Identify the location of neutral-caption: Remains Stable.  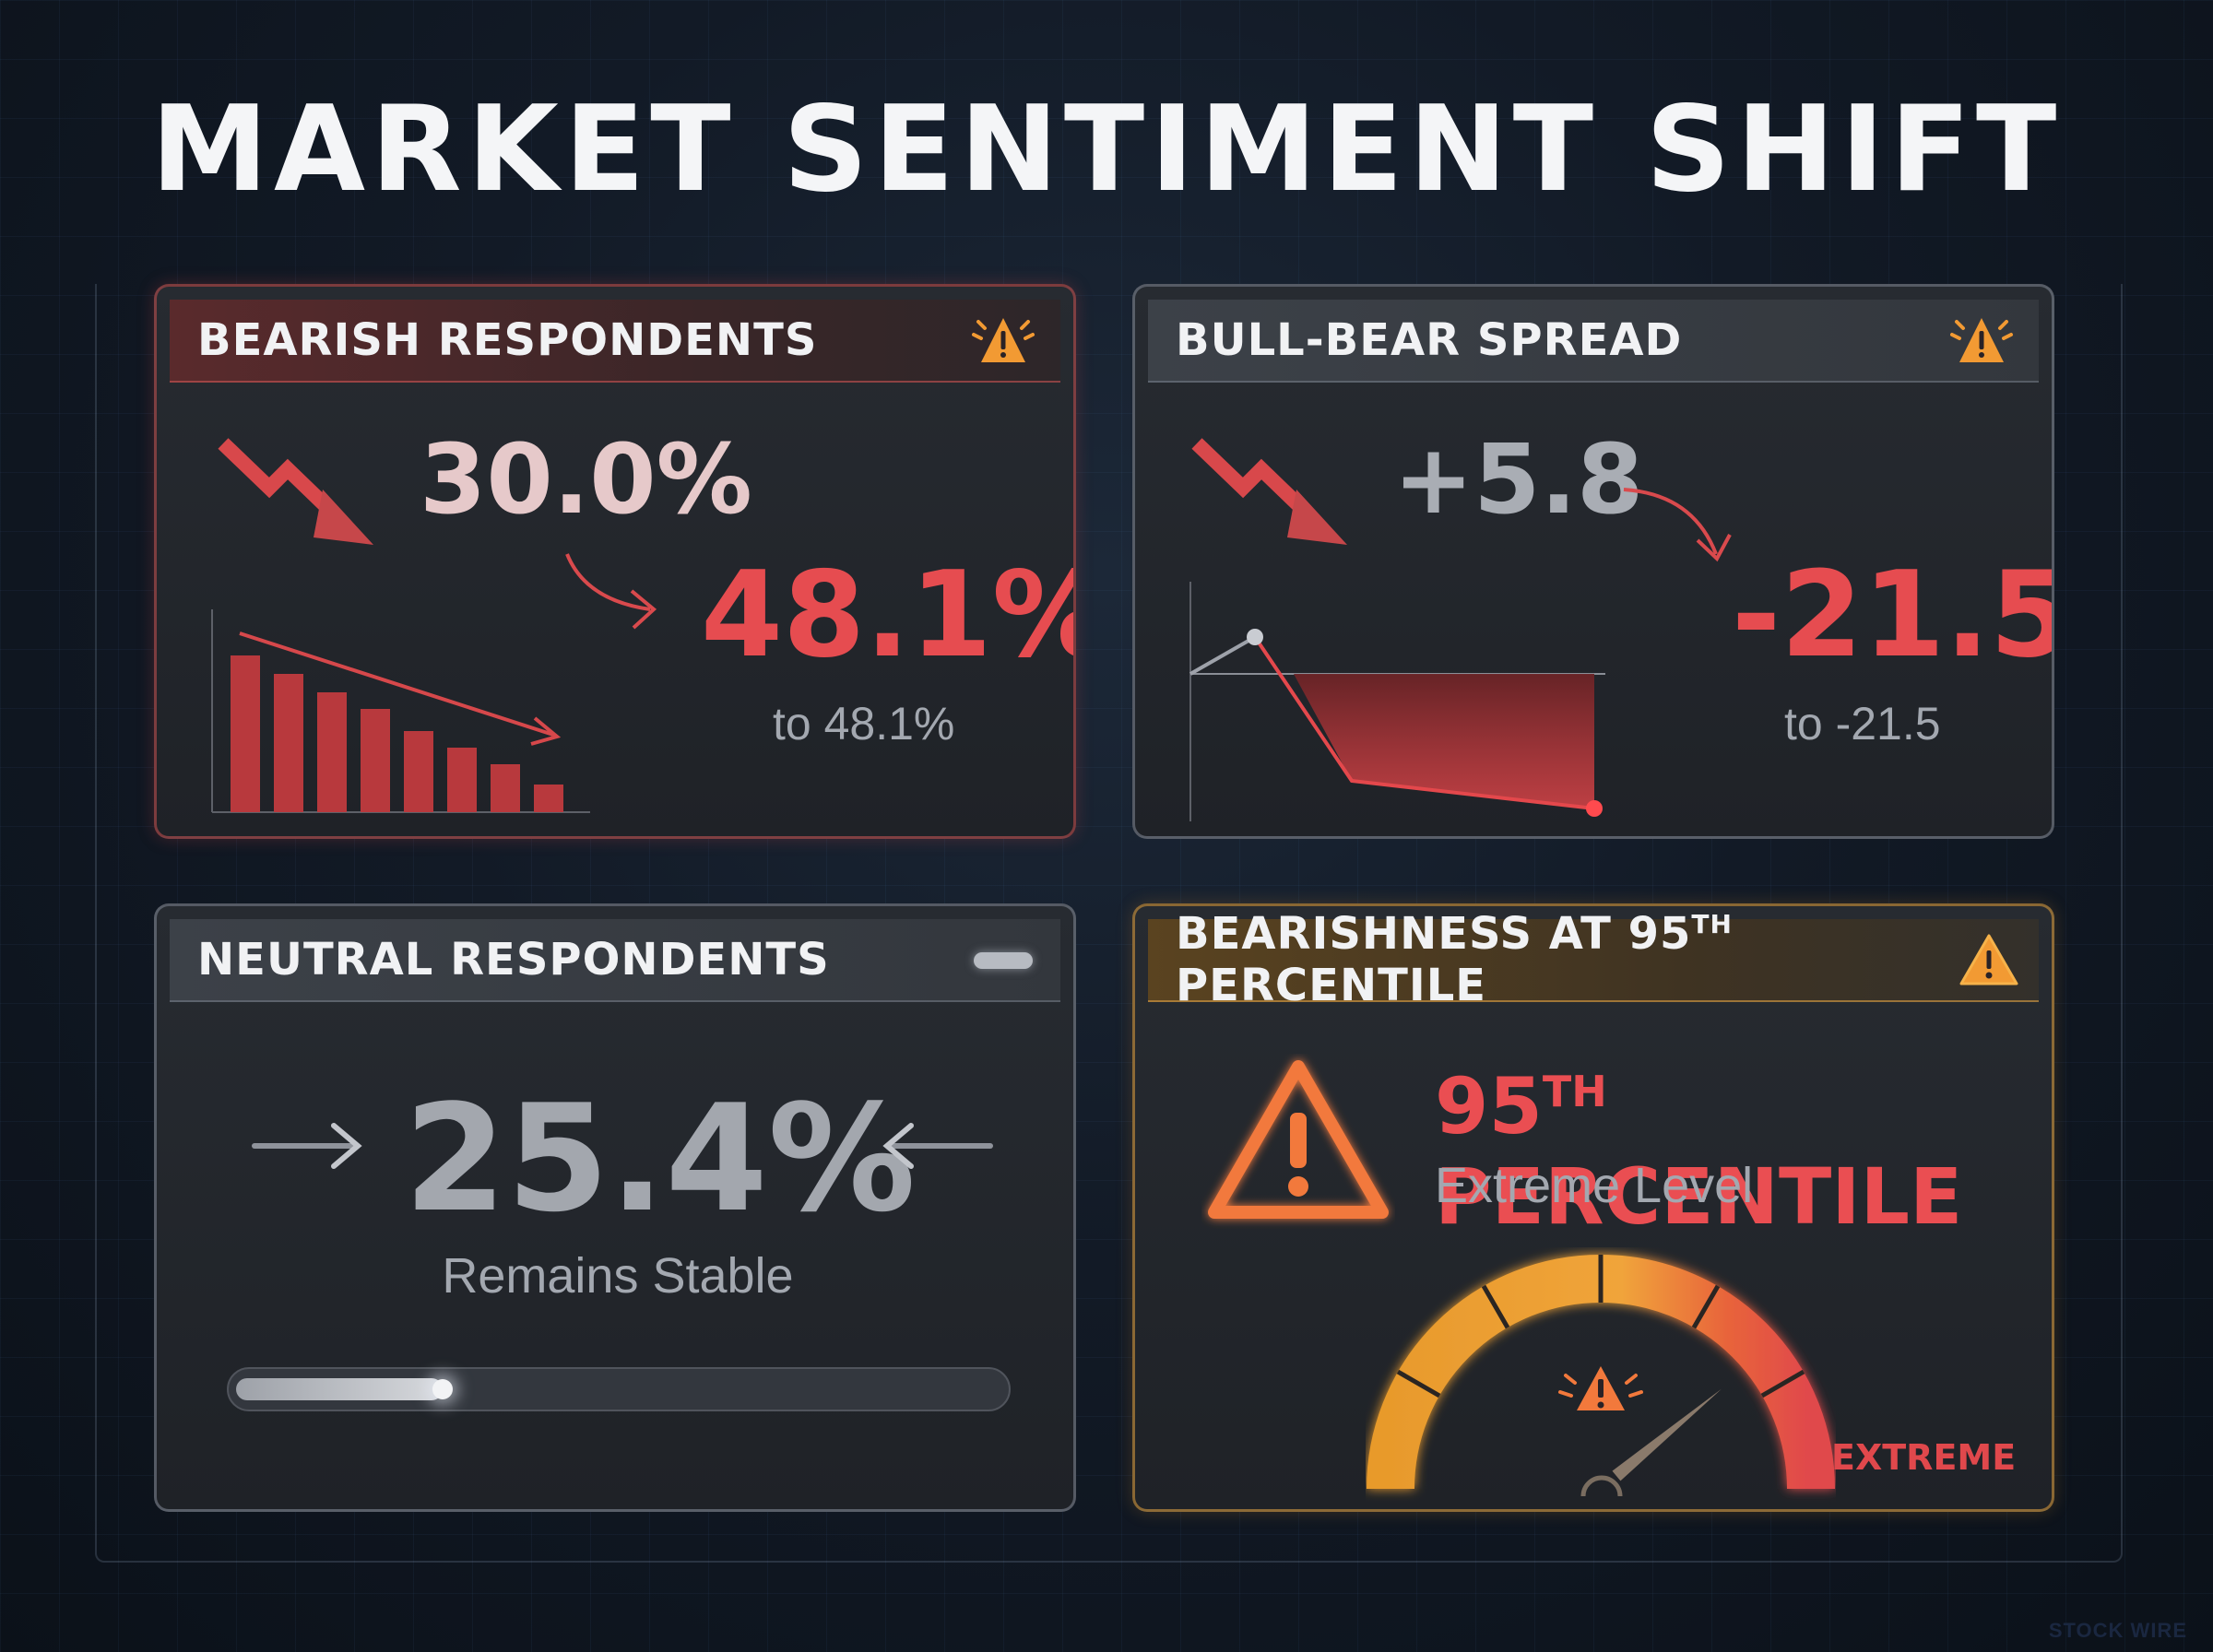
(618, 1276).